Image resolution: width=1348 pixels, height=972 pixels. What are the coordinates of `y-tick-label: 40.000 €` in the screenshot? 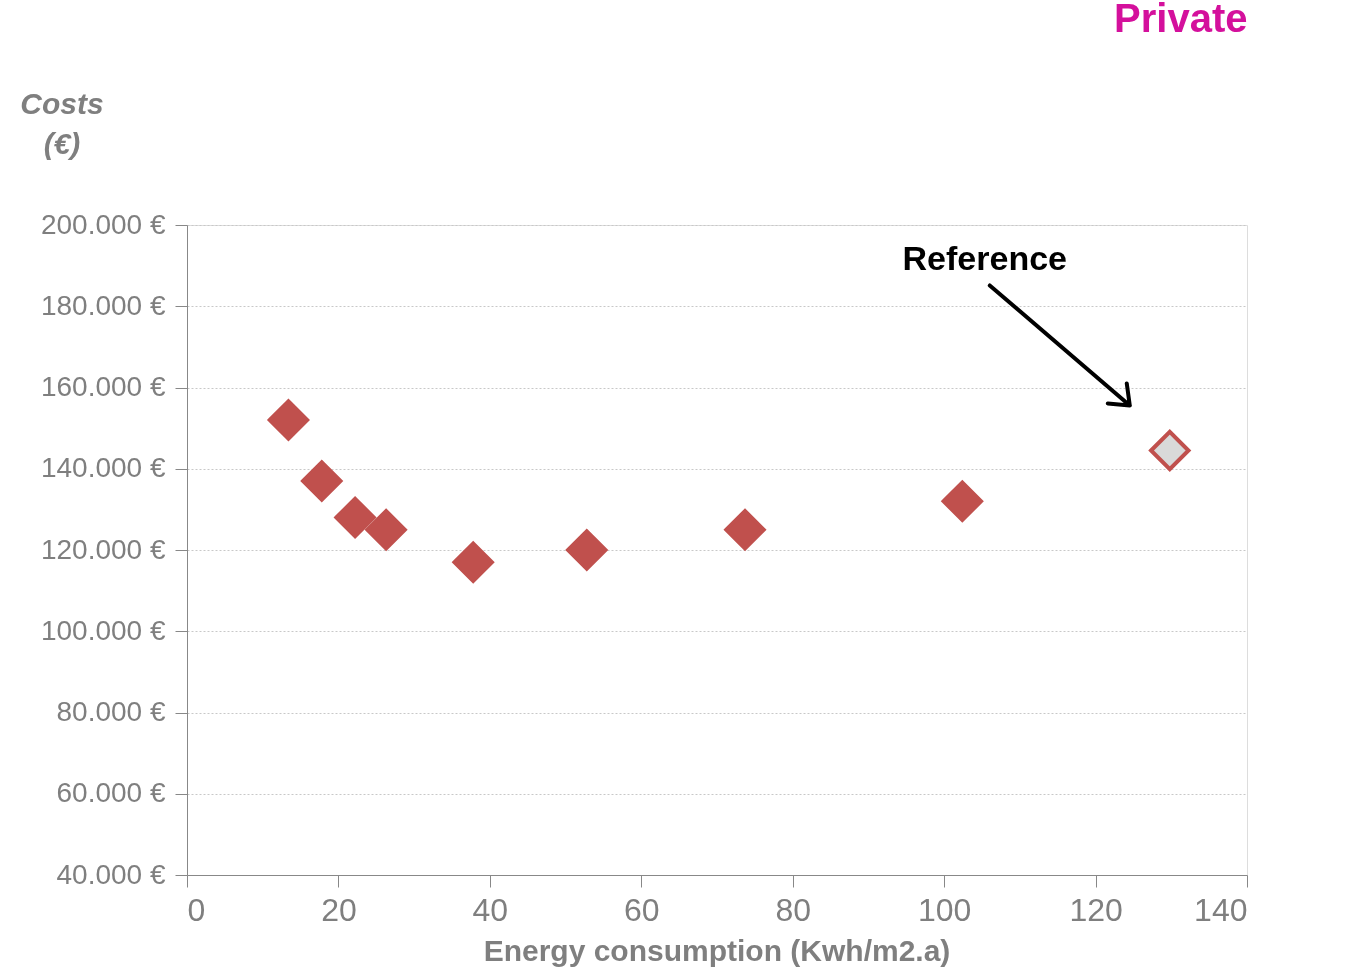 It's located at (111, 874).